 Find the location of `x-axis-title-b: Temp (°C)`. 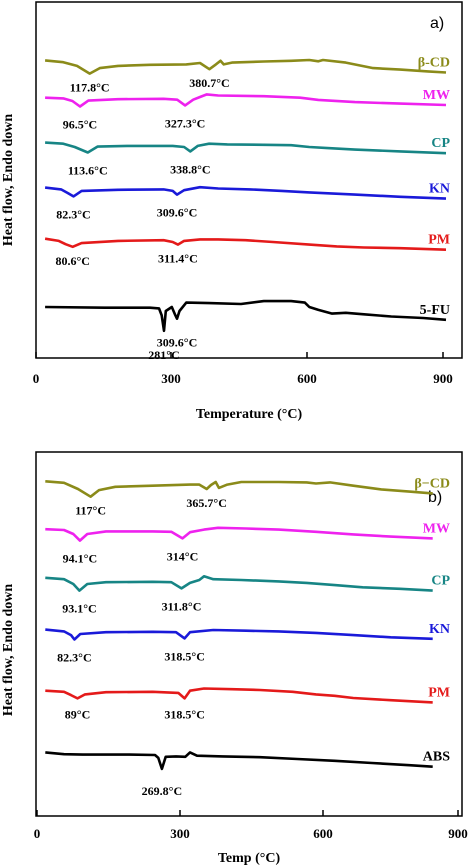

x-axis-title-b: Temp (°C) is located at coordinates (249, 858).